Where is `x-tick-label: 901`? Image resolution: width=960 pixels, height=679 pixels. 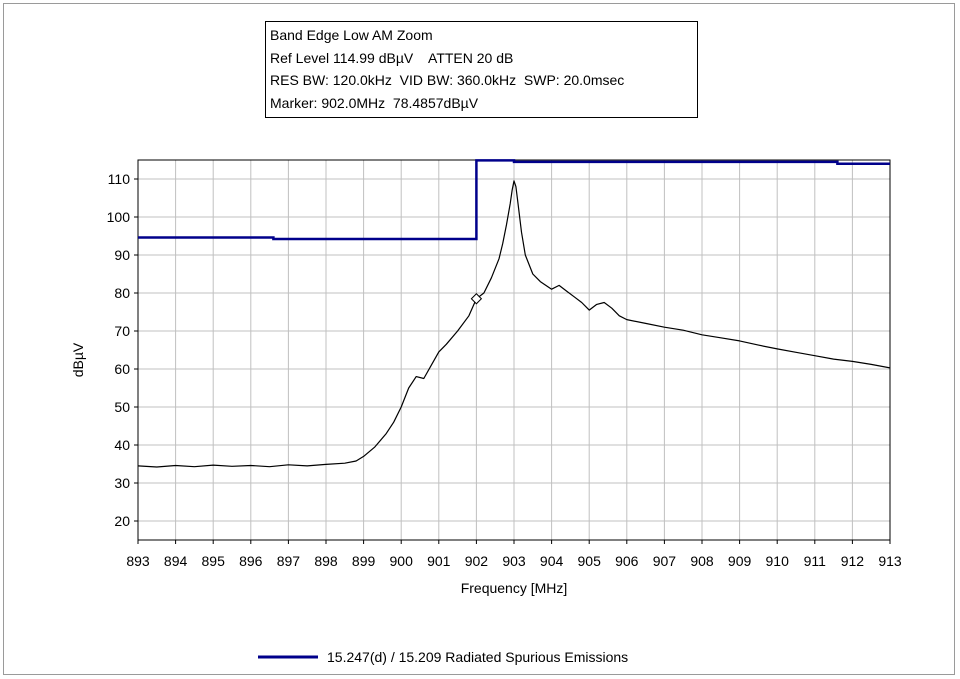 x-tick-label: 901 is located at coordinates (439, 561).